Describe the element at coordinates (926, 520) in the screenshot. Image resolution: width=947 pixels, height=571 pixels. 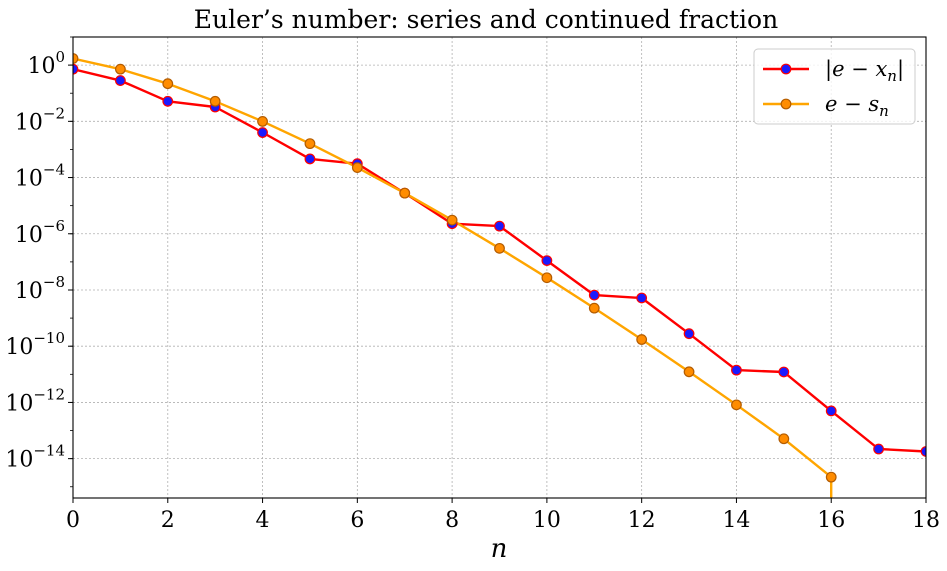
I see `x-tick-label: 18` at that location.